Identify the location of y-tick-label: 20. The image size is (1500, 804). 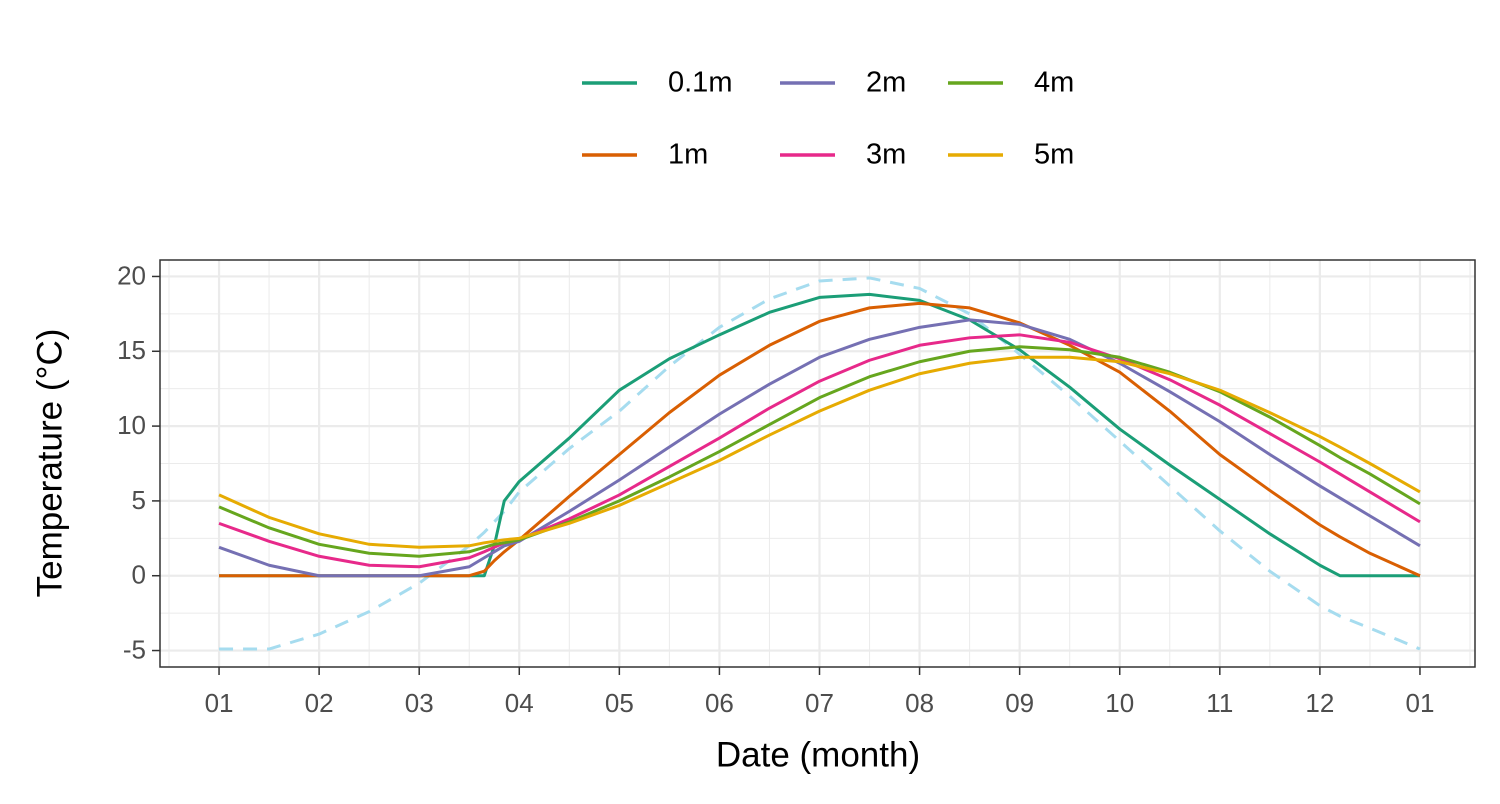
(131, 275).